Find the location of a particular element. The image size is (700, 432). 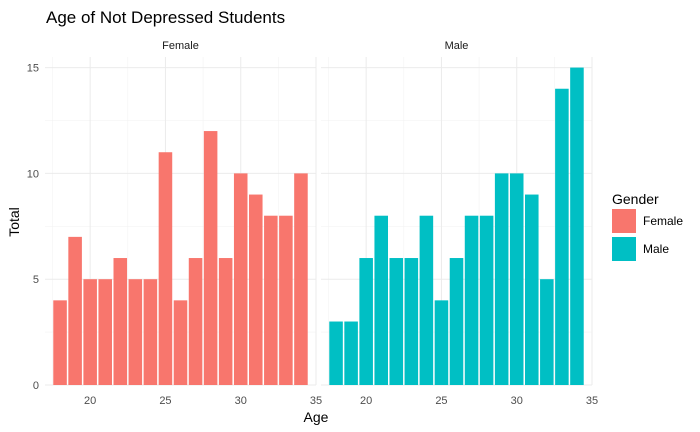

legend-key-male is located at coordinates (624, 249).